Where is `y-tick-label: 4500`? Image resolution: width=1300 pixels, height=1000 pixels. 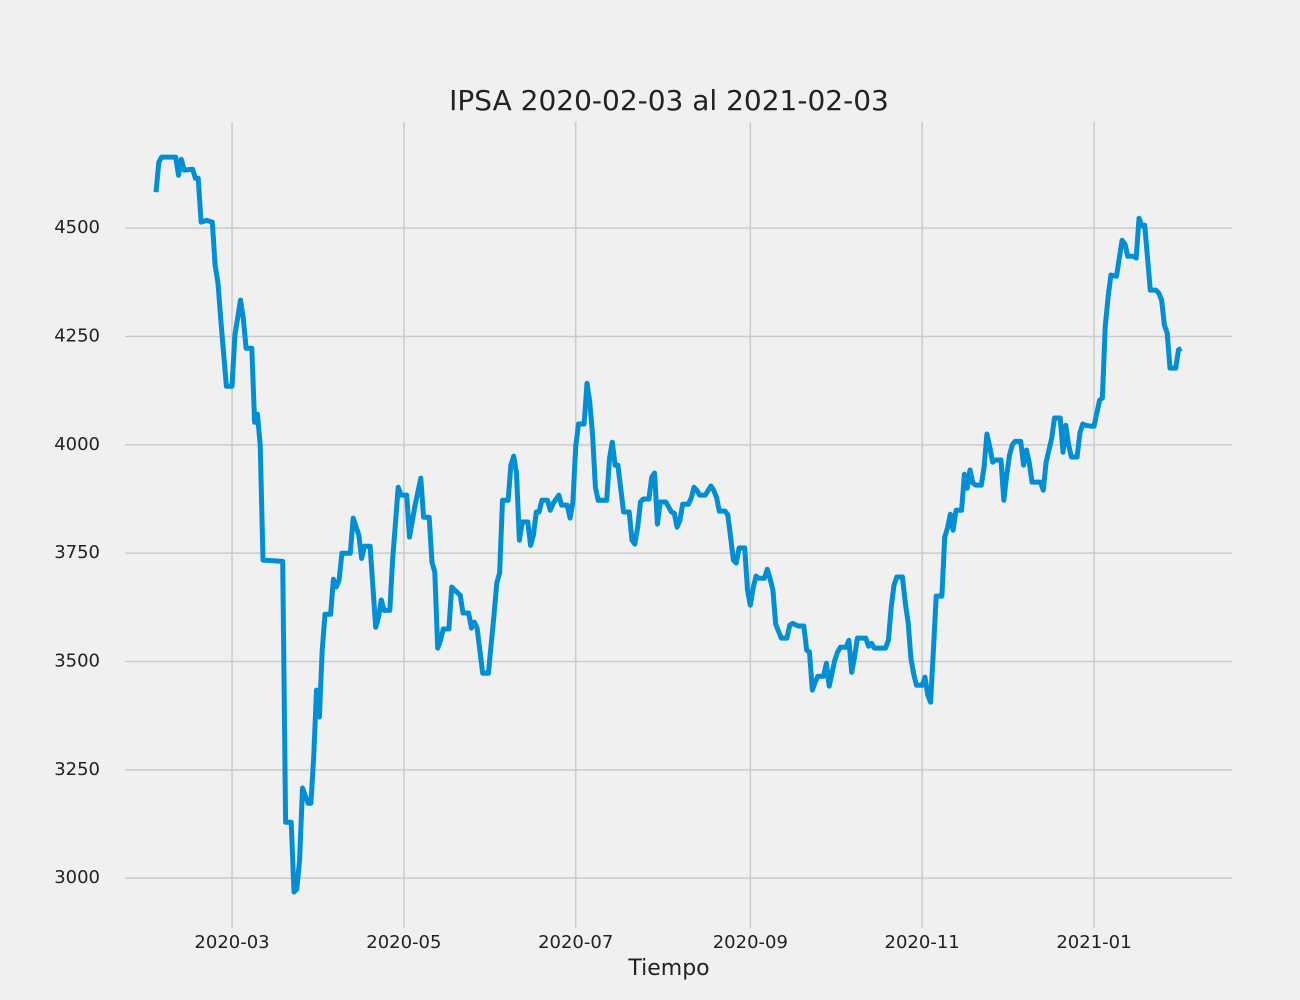
y-tick-label: 4500 is located at coordinates (77, 227).